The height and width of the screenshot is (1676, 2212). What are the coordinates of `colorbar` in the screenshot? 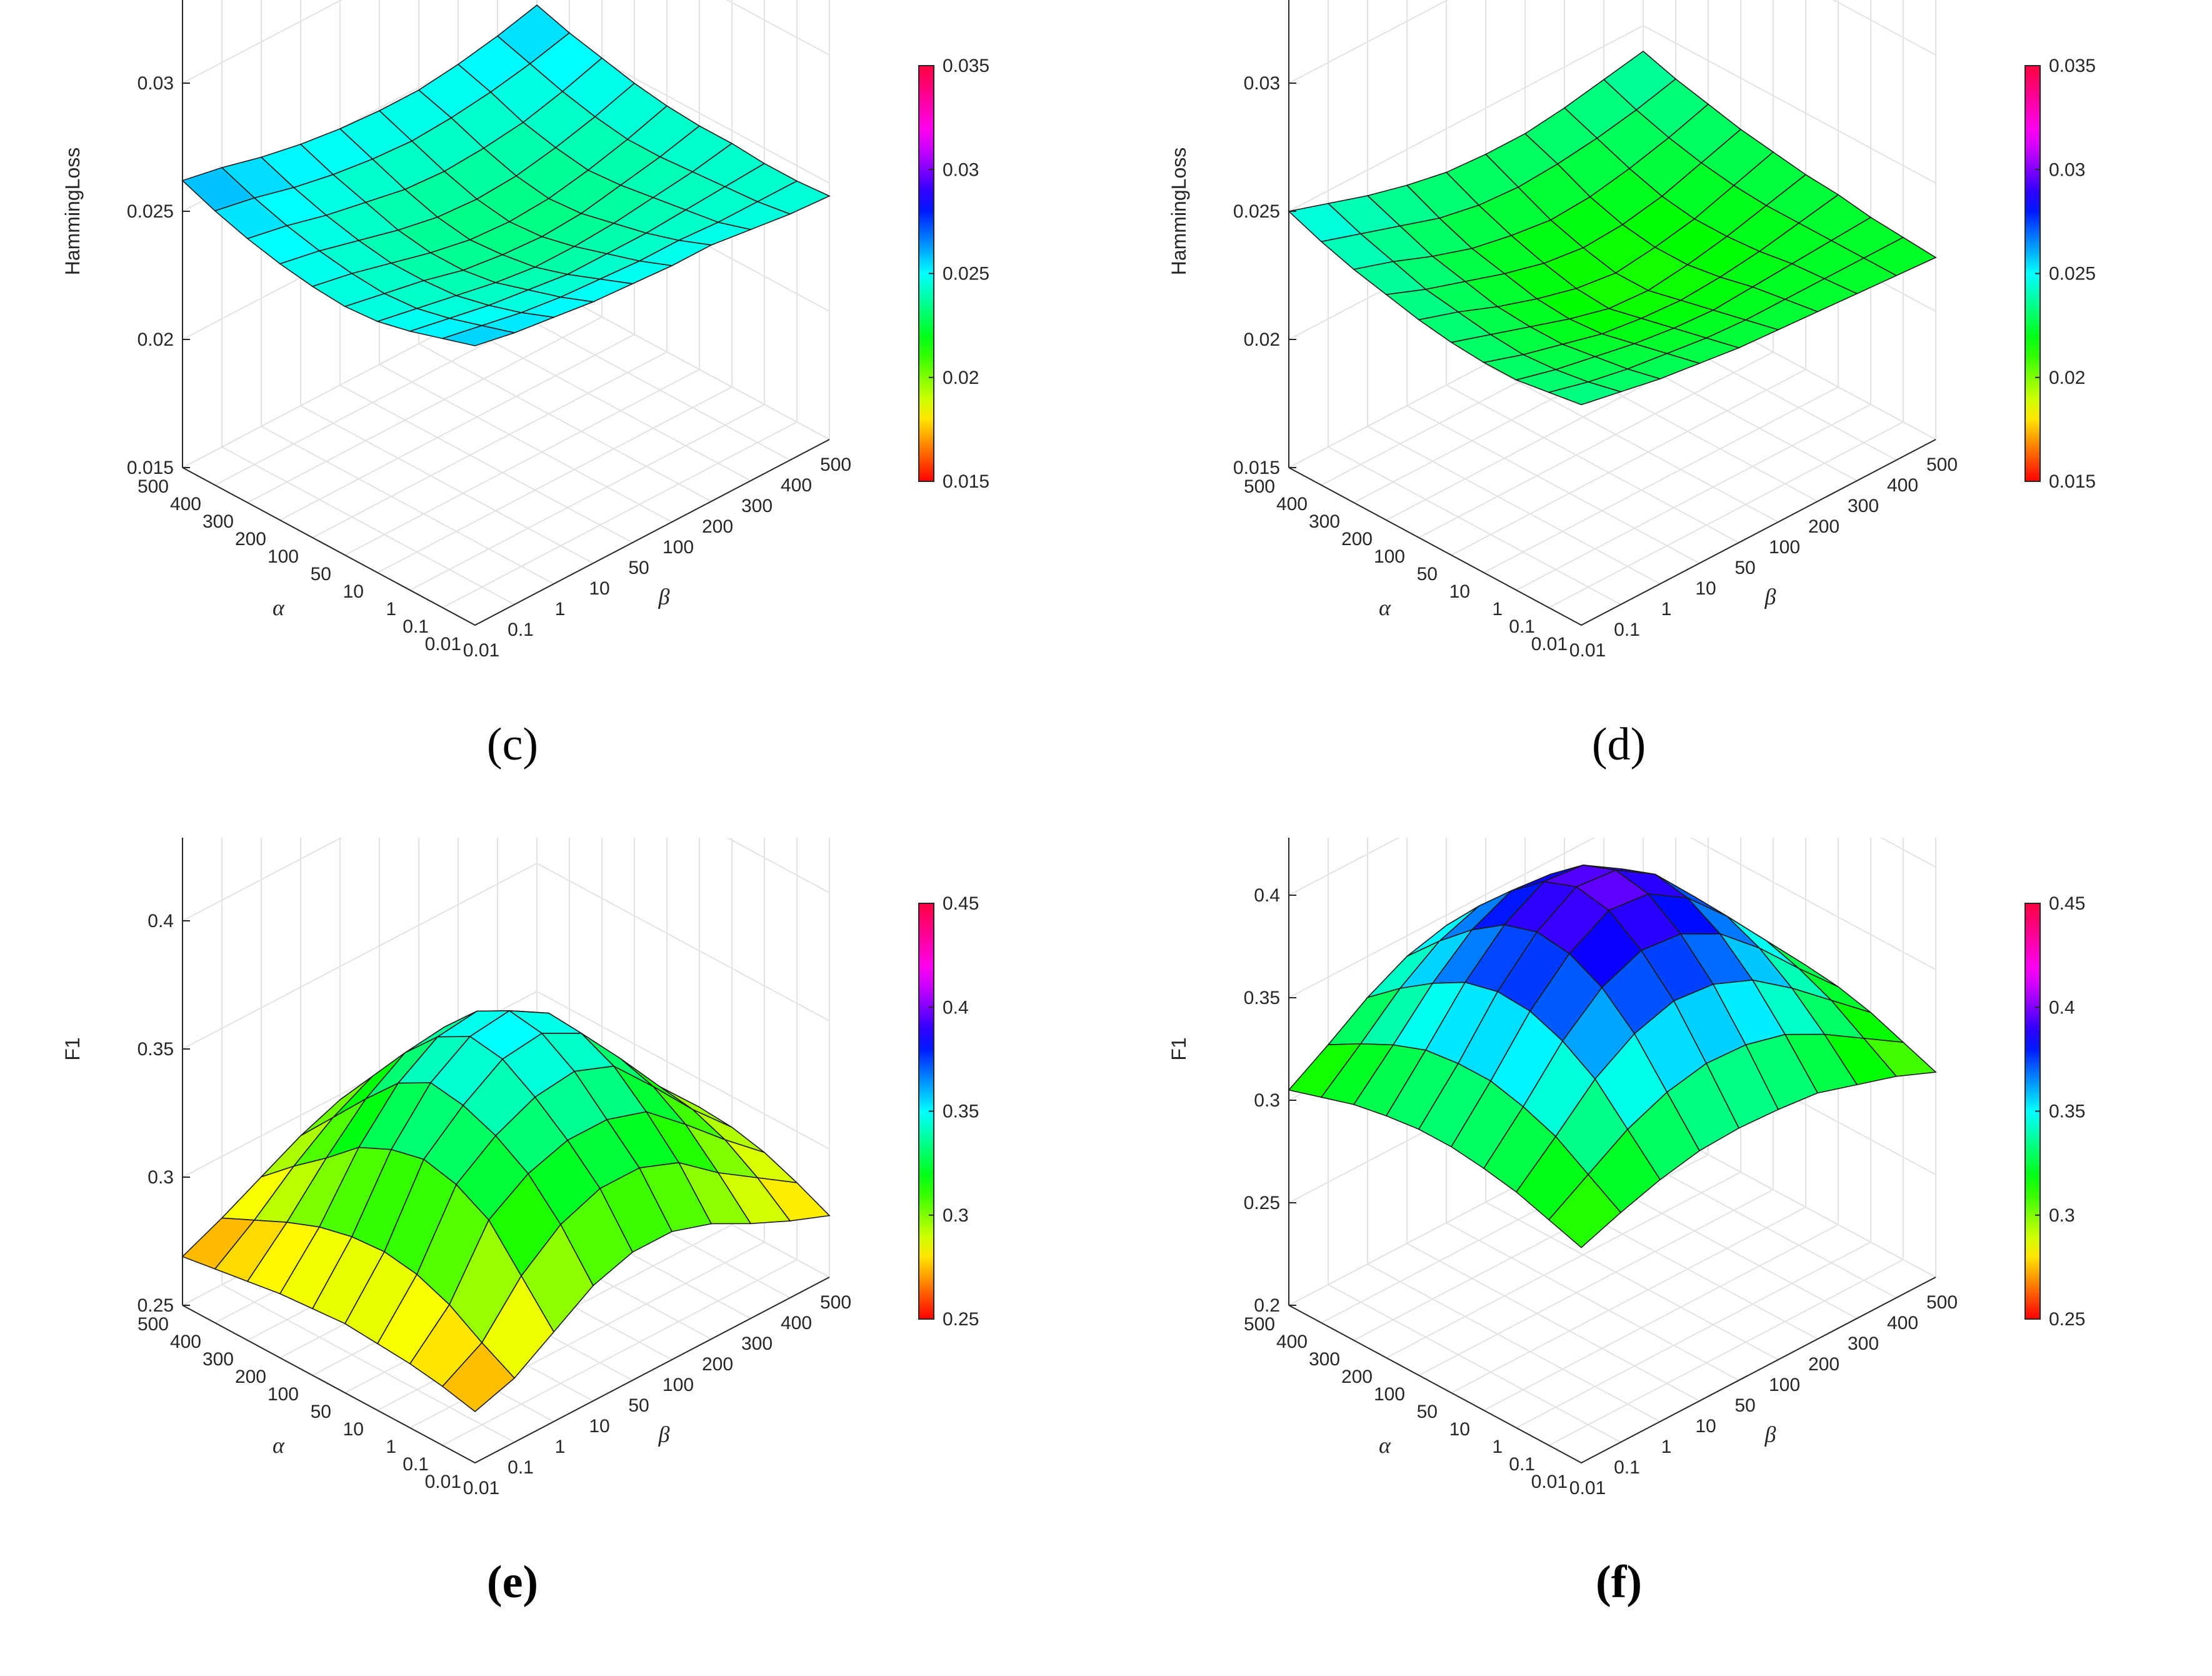 It's located at (2032, 273).